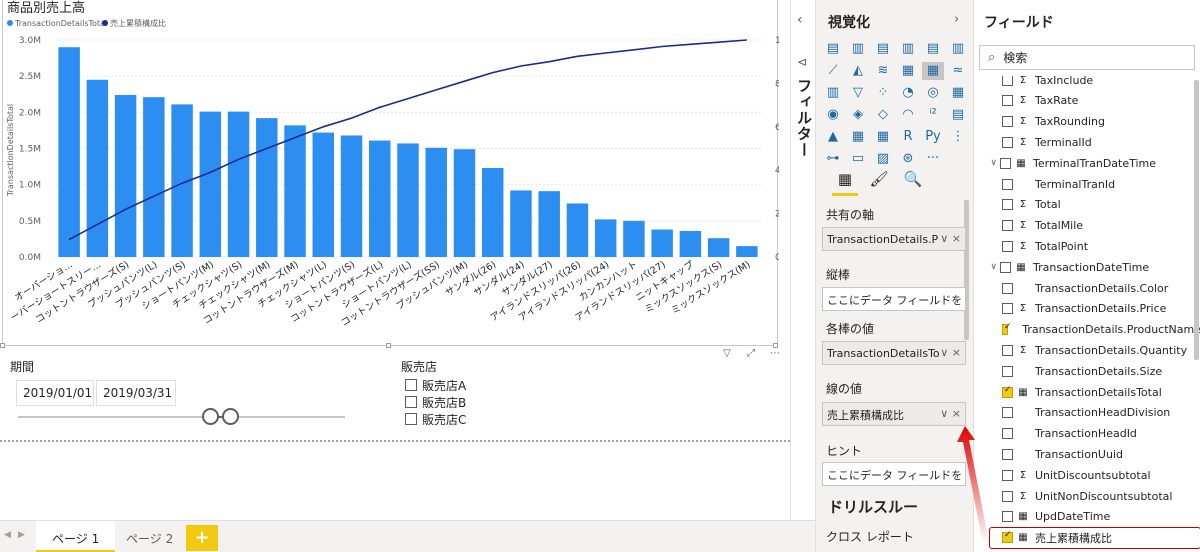  What do you see at coordinates (1087, 413) in the screenshot?
I see `field-row: TransactionHeadDivision` at bounding box center [1087, 413].